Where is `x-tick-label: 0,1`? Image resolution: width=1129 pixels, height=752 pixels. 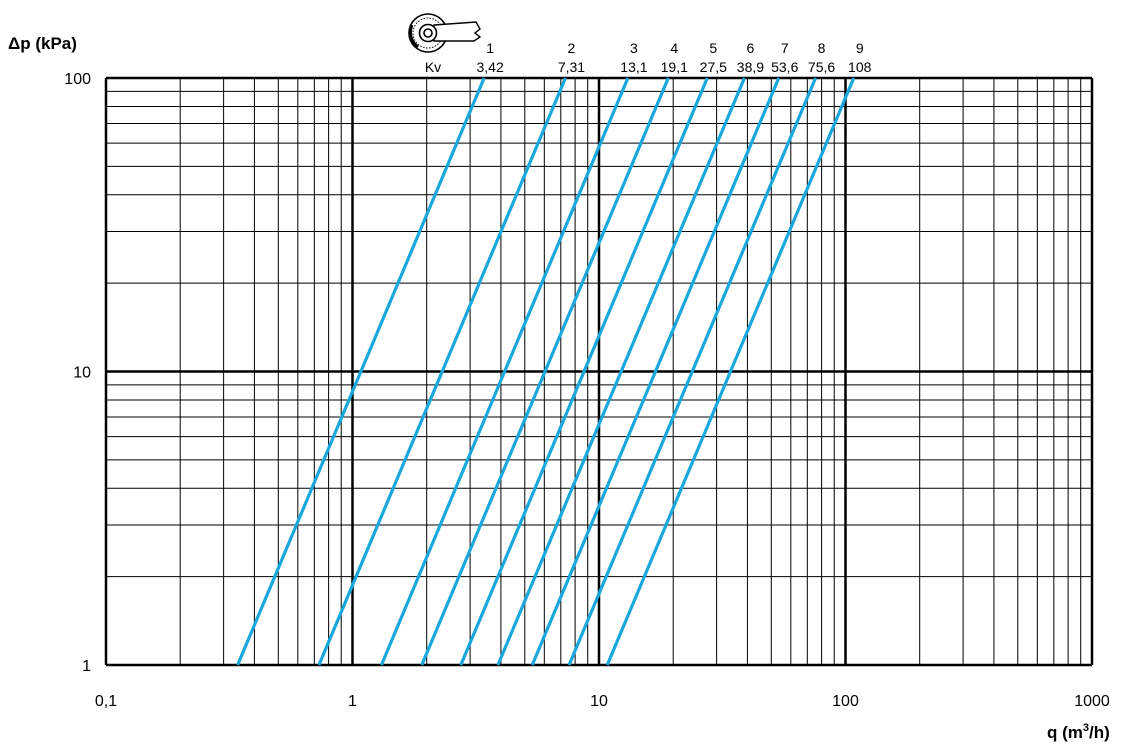 x-tick-label: 0,1 is located at coordinates (106, 701).